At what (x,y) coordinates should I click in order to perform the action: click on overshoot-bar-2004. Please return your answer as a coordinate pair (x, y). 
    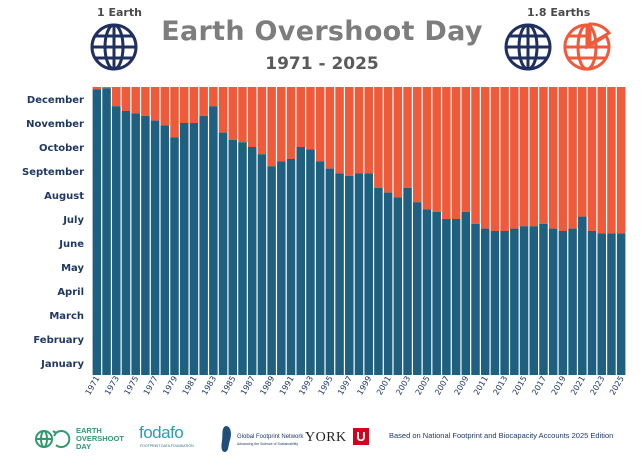
    Looking at the image, I should click on (417, 145).